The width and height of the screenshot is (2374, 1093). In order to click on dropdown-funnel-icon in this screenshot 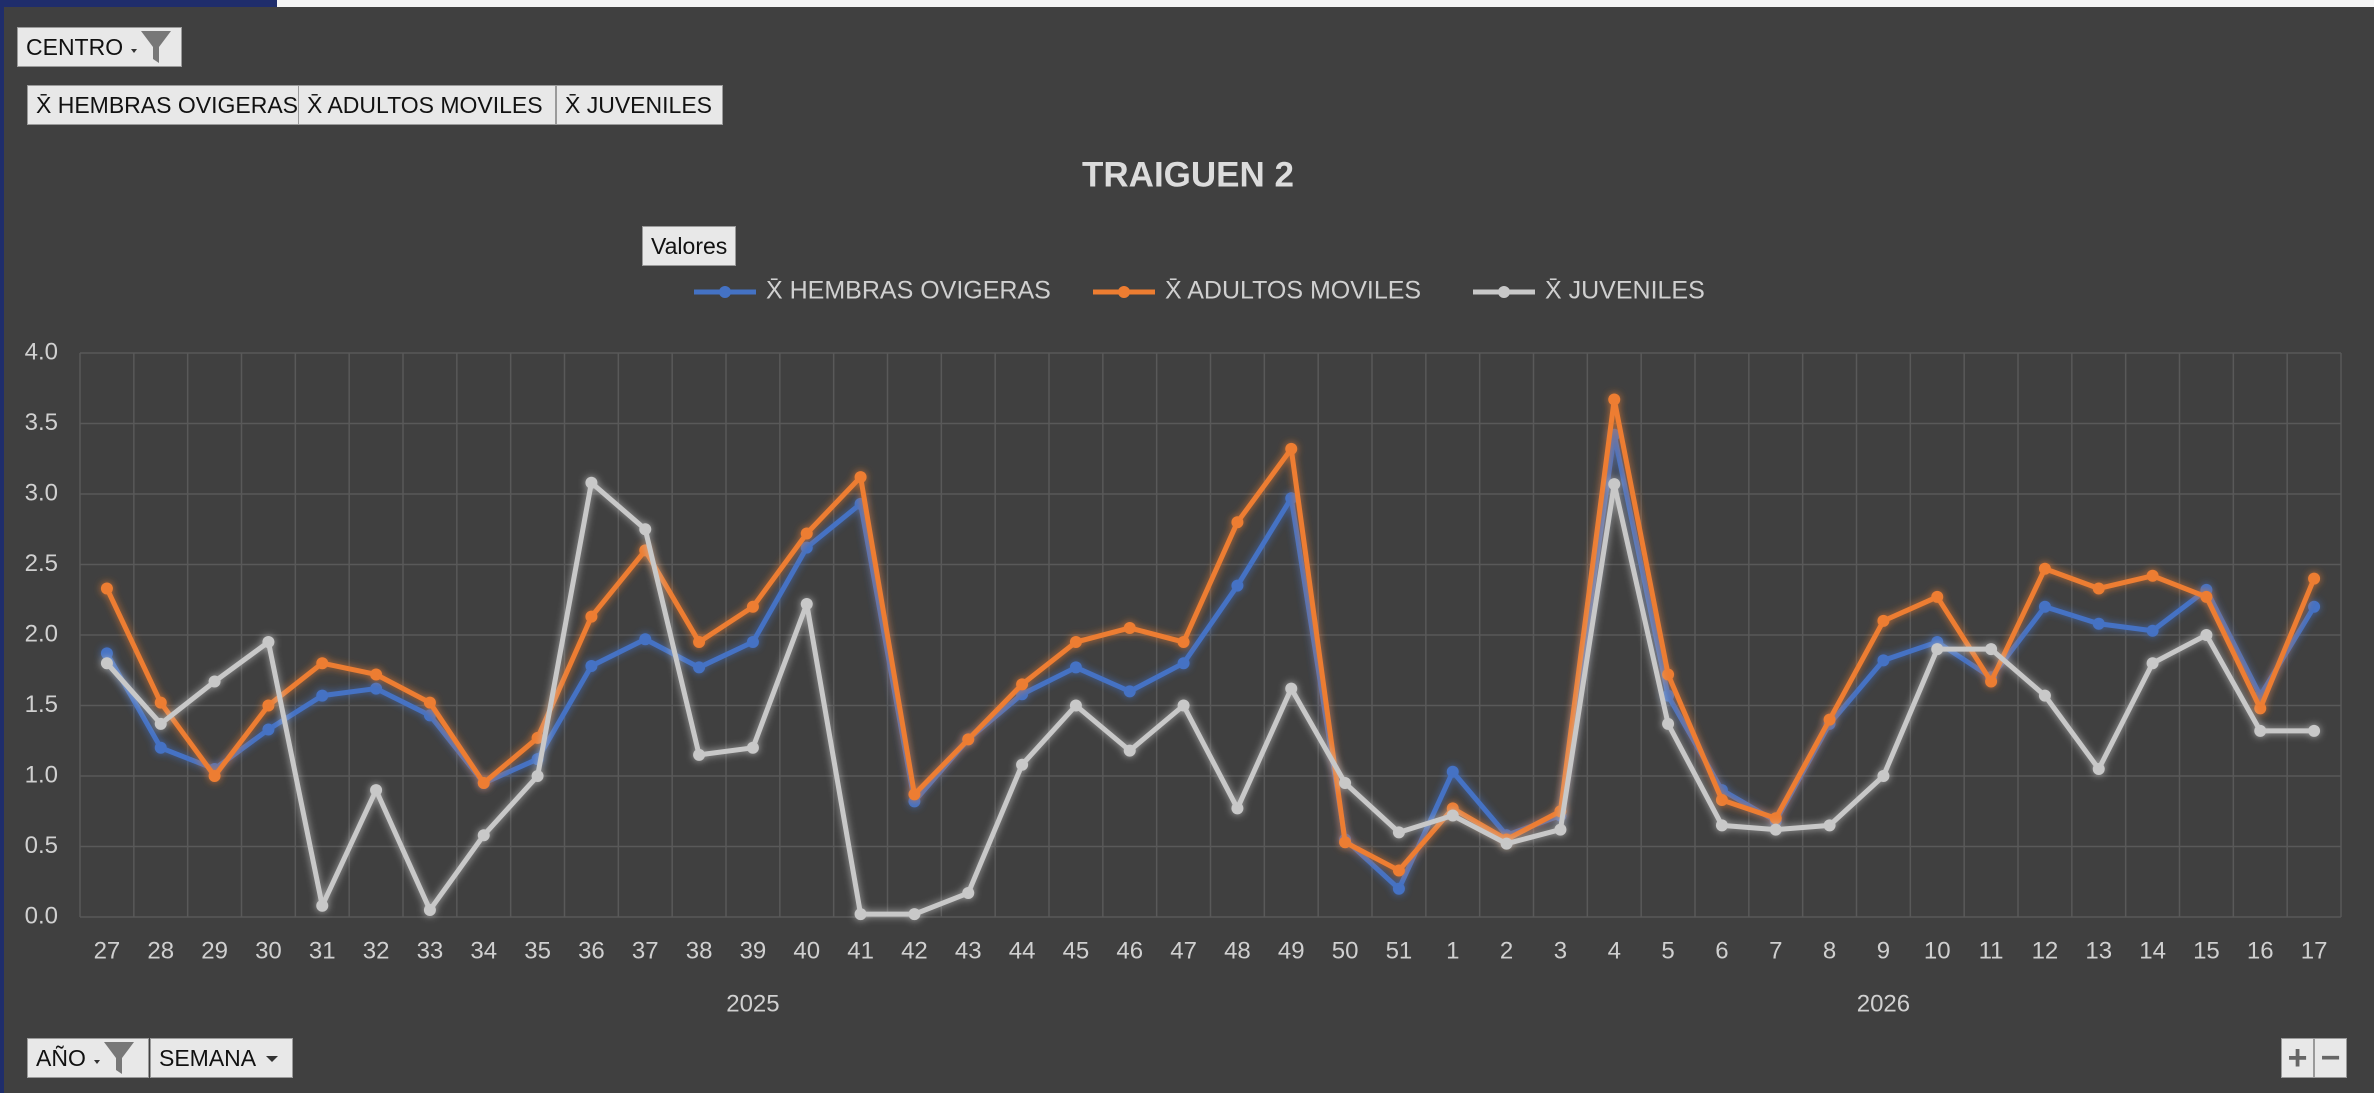, I will do `click(113, 1058)`.